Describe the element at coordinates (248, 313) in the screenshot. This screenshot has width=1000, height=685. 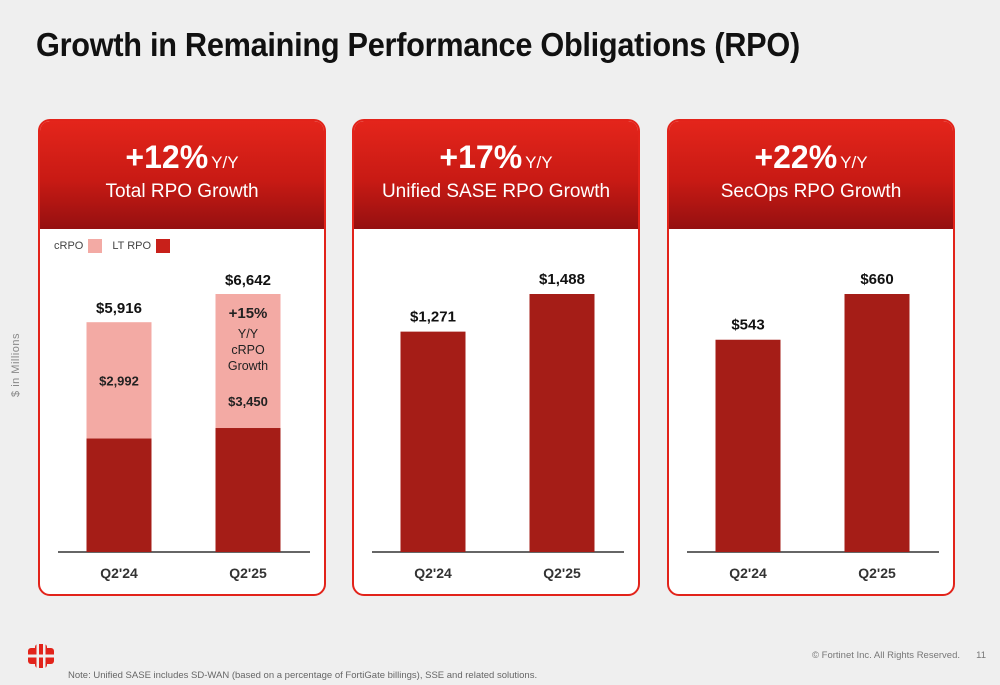
I see `crpo-growth-annotation: +15%` at that location.